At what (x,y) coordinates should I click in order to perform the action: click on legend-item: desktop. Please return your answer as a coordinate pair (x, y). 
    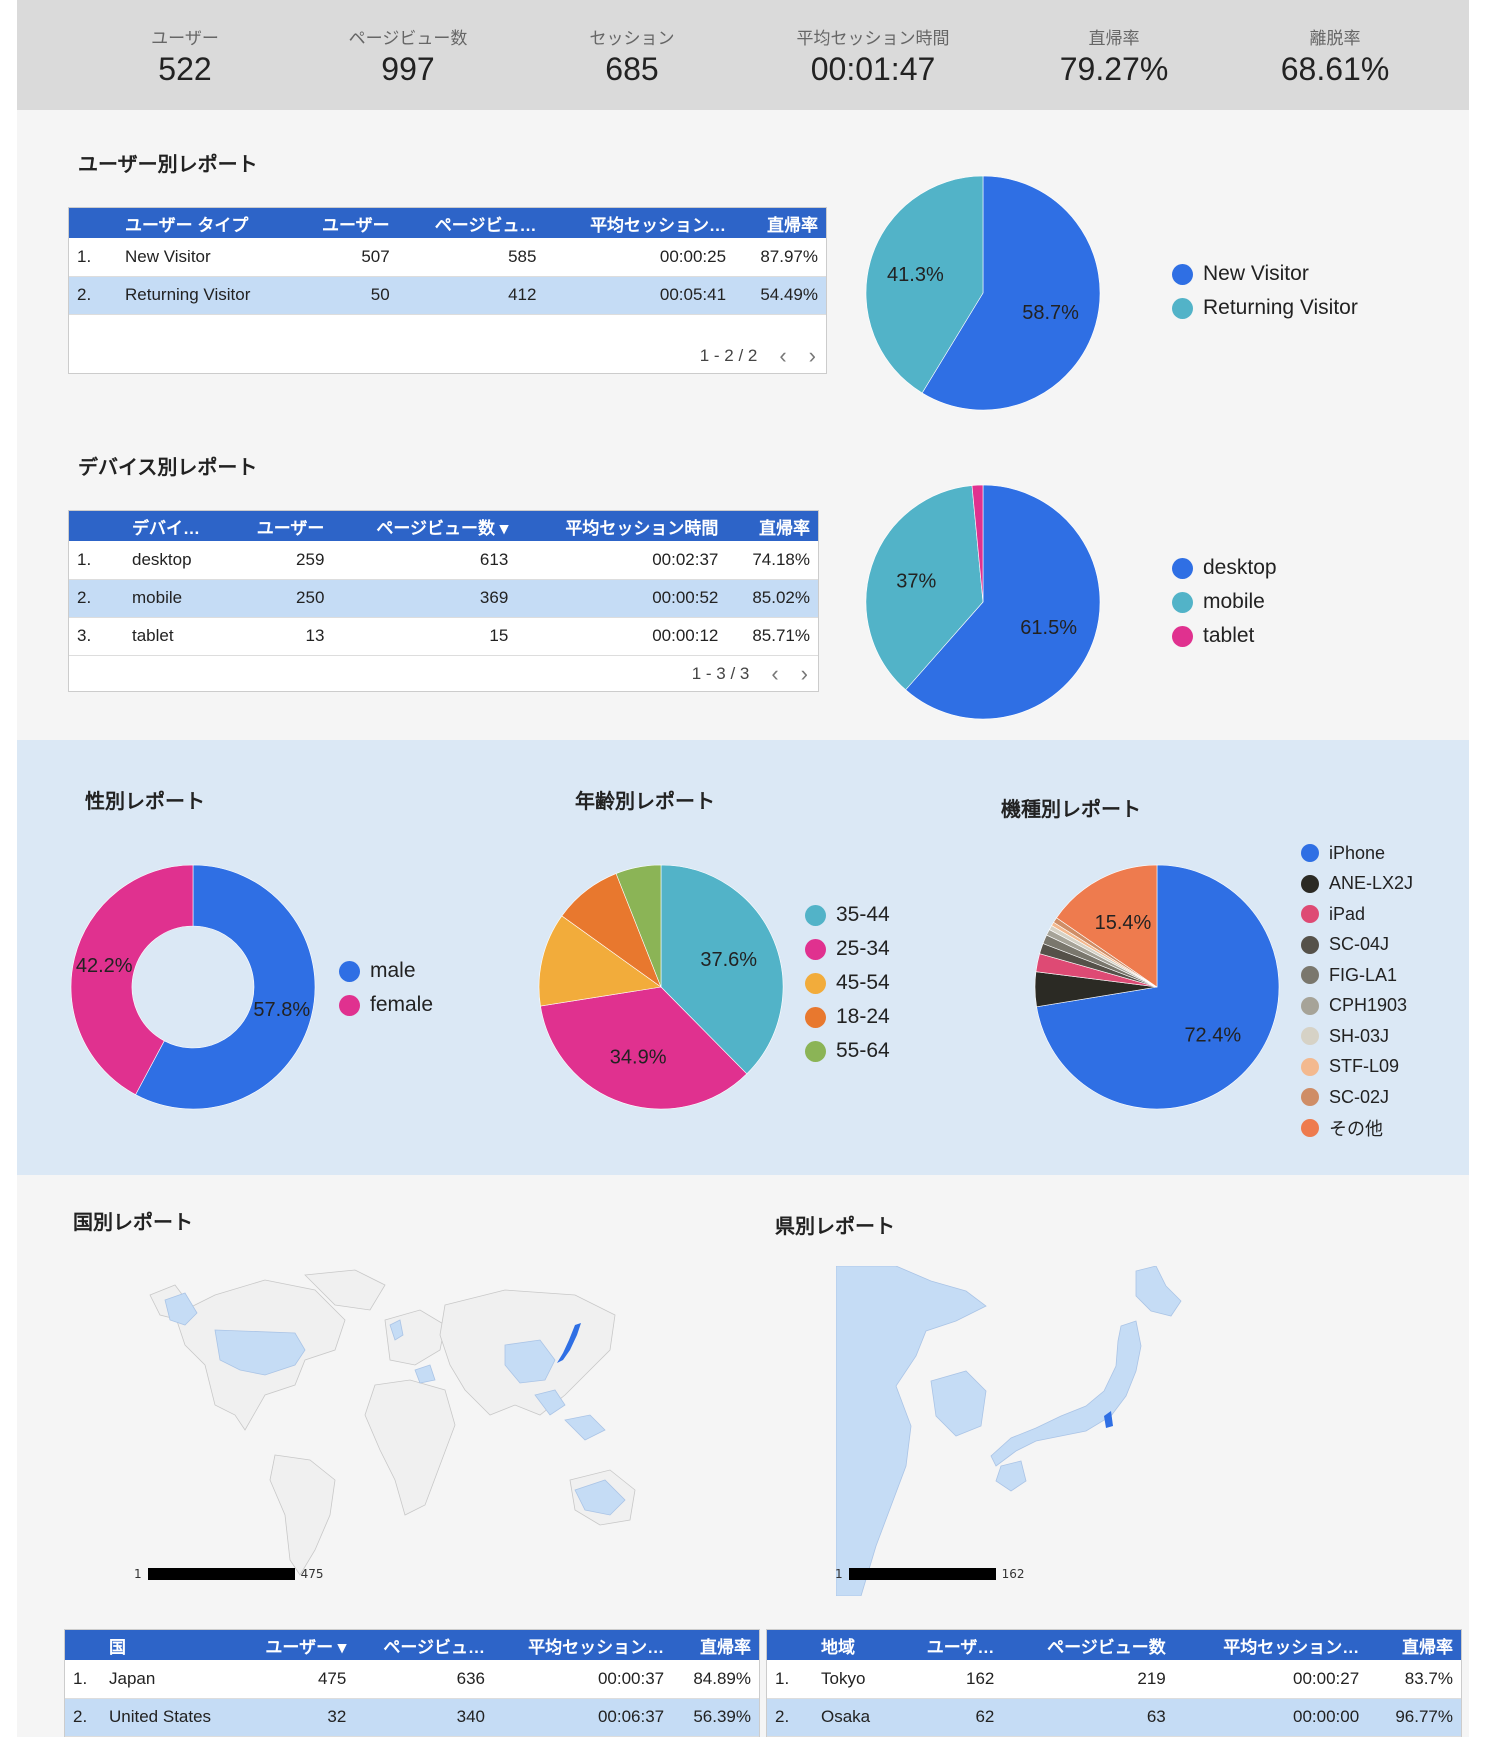
    Looking at the image, I should click on (1224, 568).